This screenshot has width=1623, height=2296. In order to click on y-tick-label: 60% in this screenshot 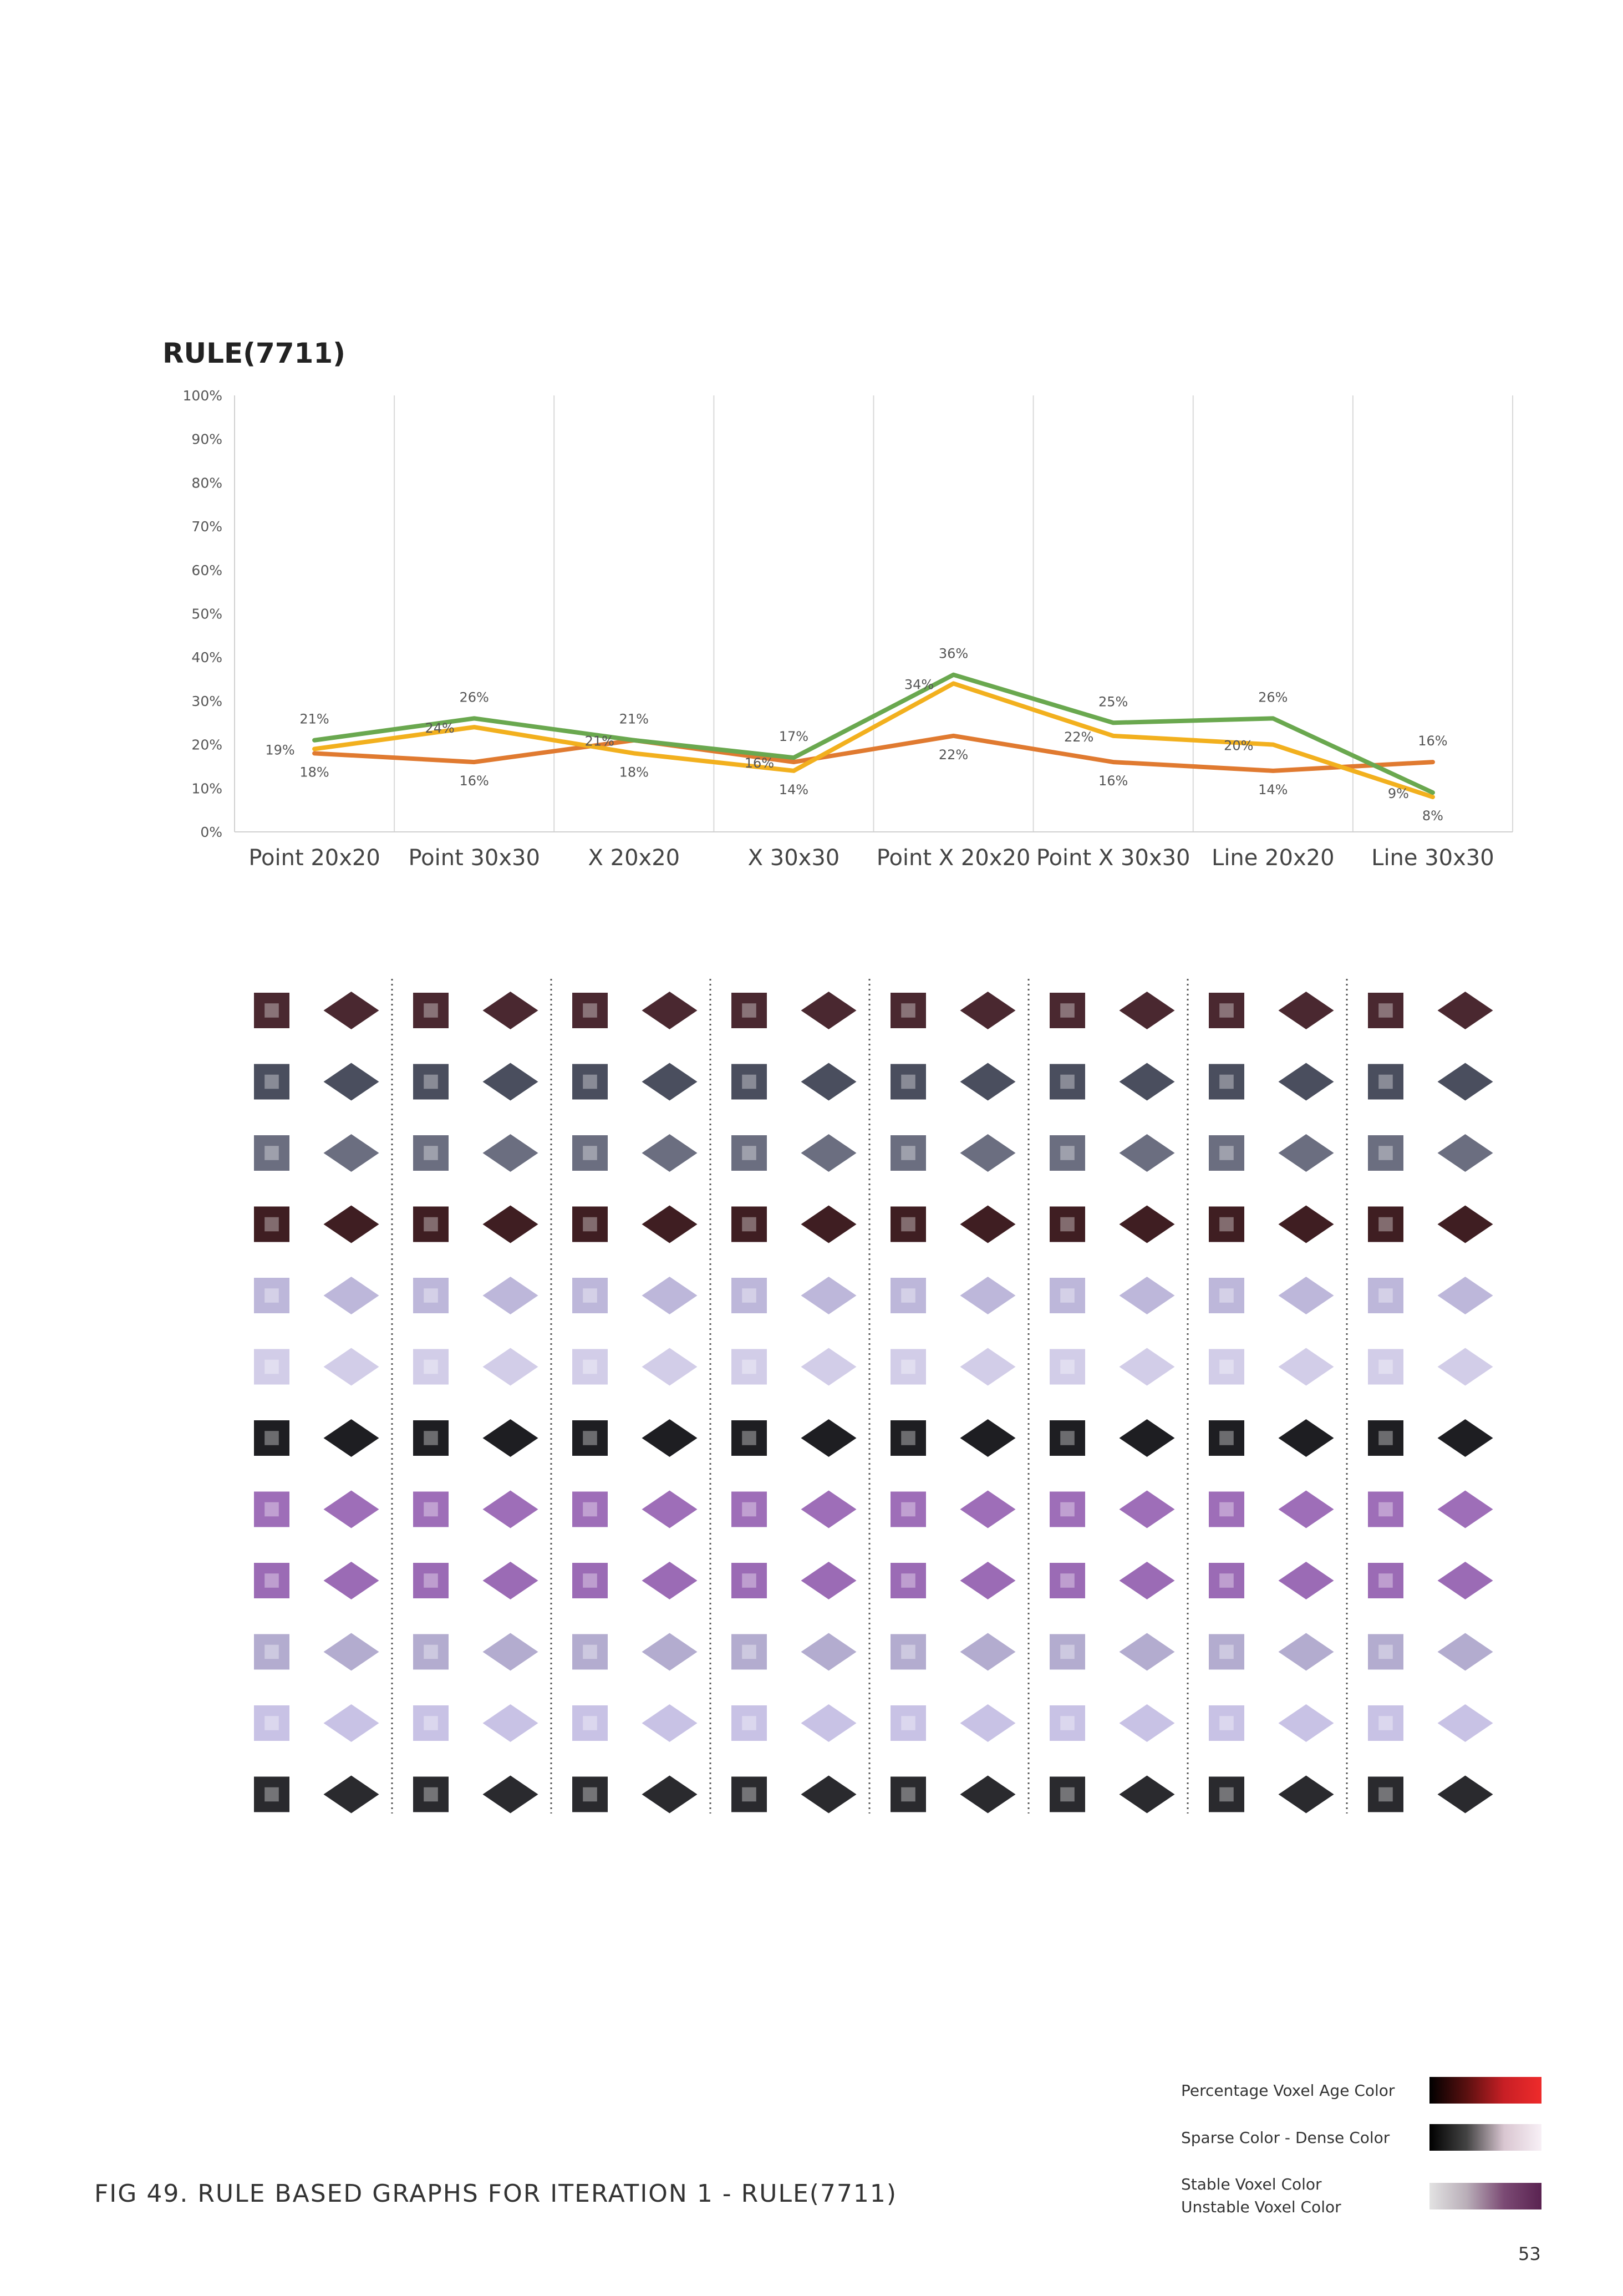, I will do `click(206, 570)`.